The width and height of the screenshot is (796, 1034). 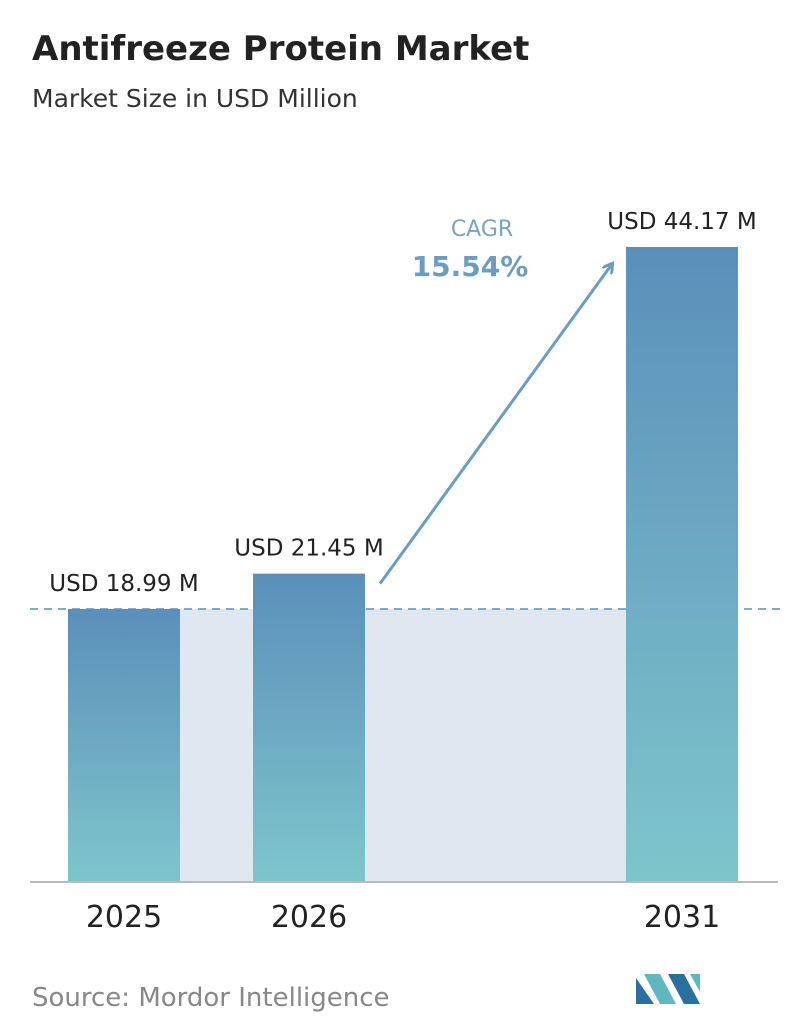 I want to click on x-tick-label: 2026, so click(x=309, y=917).